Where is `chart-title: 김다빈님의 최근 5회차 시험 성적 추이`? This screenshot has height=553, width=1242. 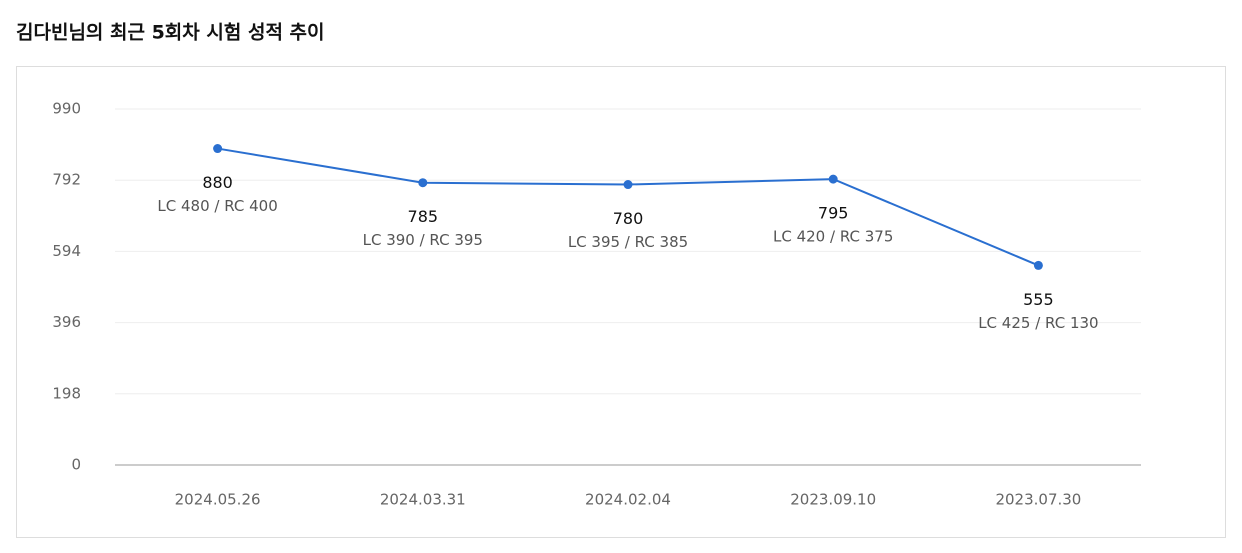
chart-title: 김다빈님의 최근 5회차 시험 성적 추이 is located at coordinates (170, 33).